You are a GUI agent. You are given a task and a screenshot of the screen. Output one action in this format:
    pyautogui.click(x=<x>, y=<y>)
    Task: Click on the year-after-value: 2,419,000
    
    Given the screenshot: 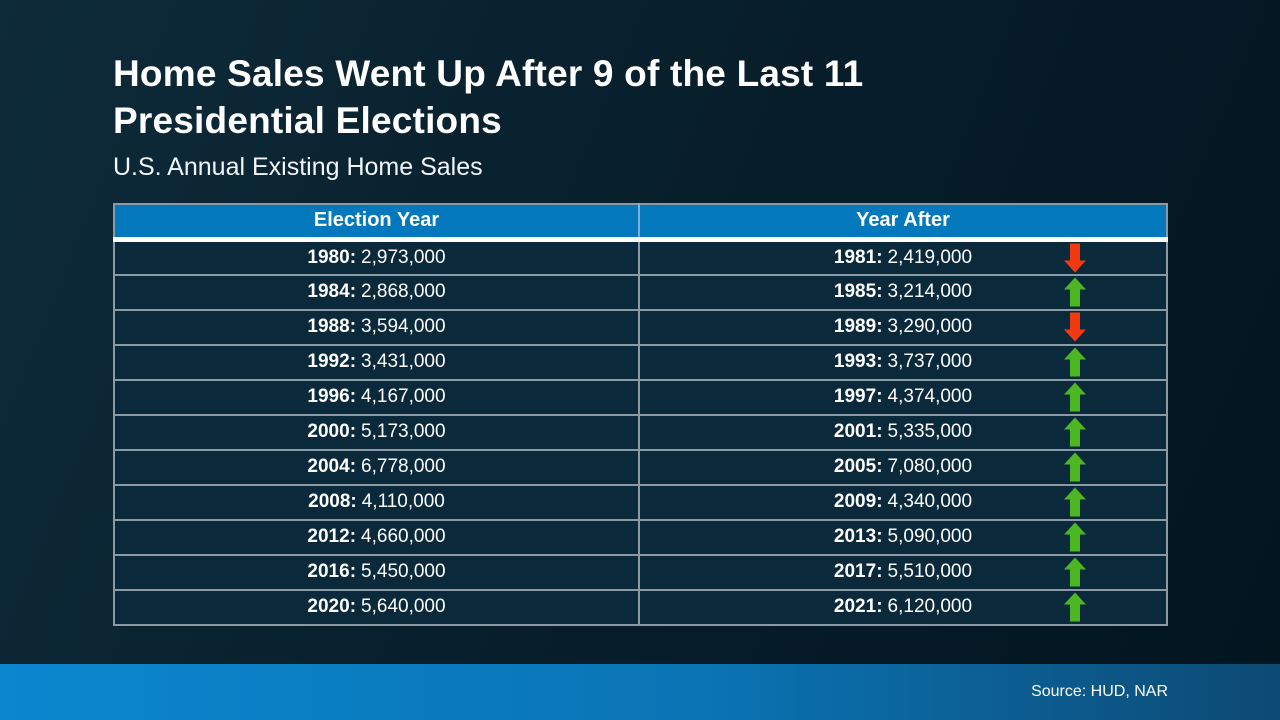 What is the action you would take?
    pyautogui.click(x=930, y=257)
    